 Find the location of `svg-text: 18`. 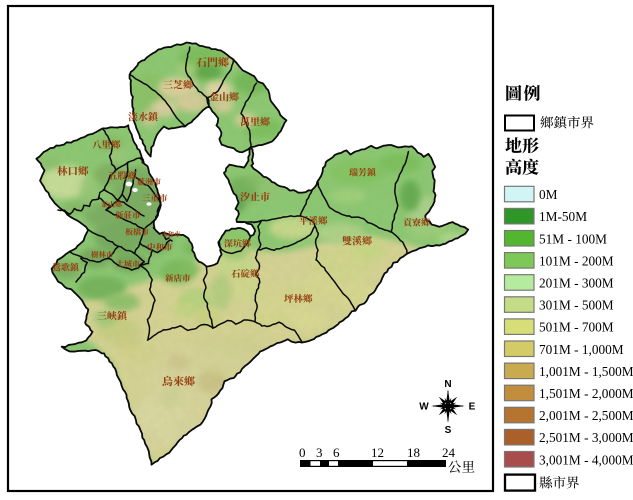

svg-text: 18 is located at coordinates (413, 452).